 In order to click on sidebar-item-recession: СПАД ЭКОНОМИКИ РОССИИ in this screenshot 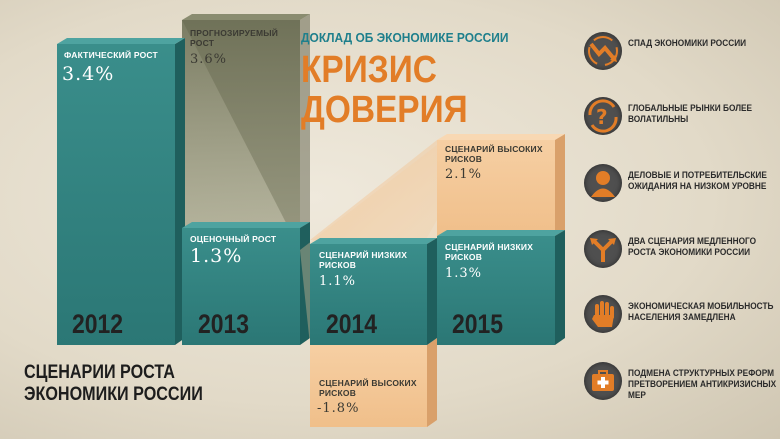, I will do `click(679, 54)`.